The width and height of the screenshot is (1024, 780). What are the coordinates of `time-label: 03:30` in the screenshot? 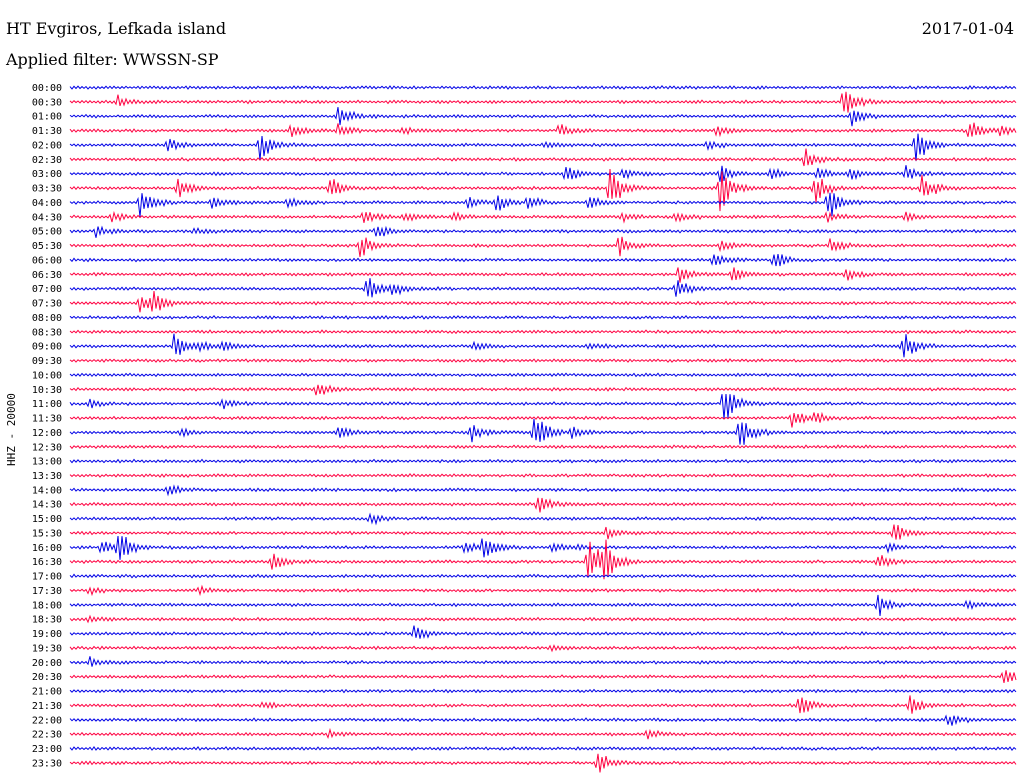 It's located at (47, 189).